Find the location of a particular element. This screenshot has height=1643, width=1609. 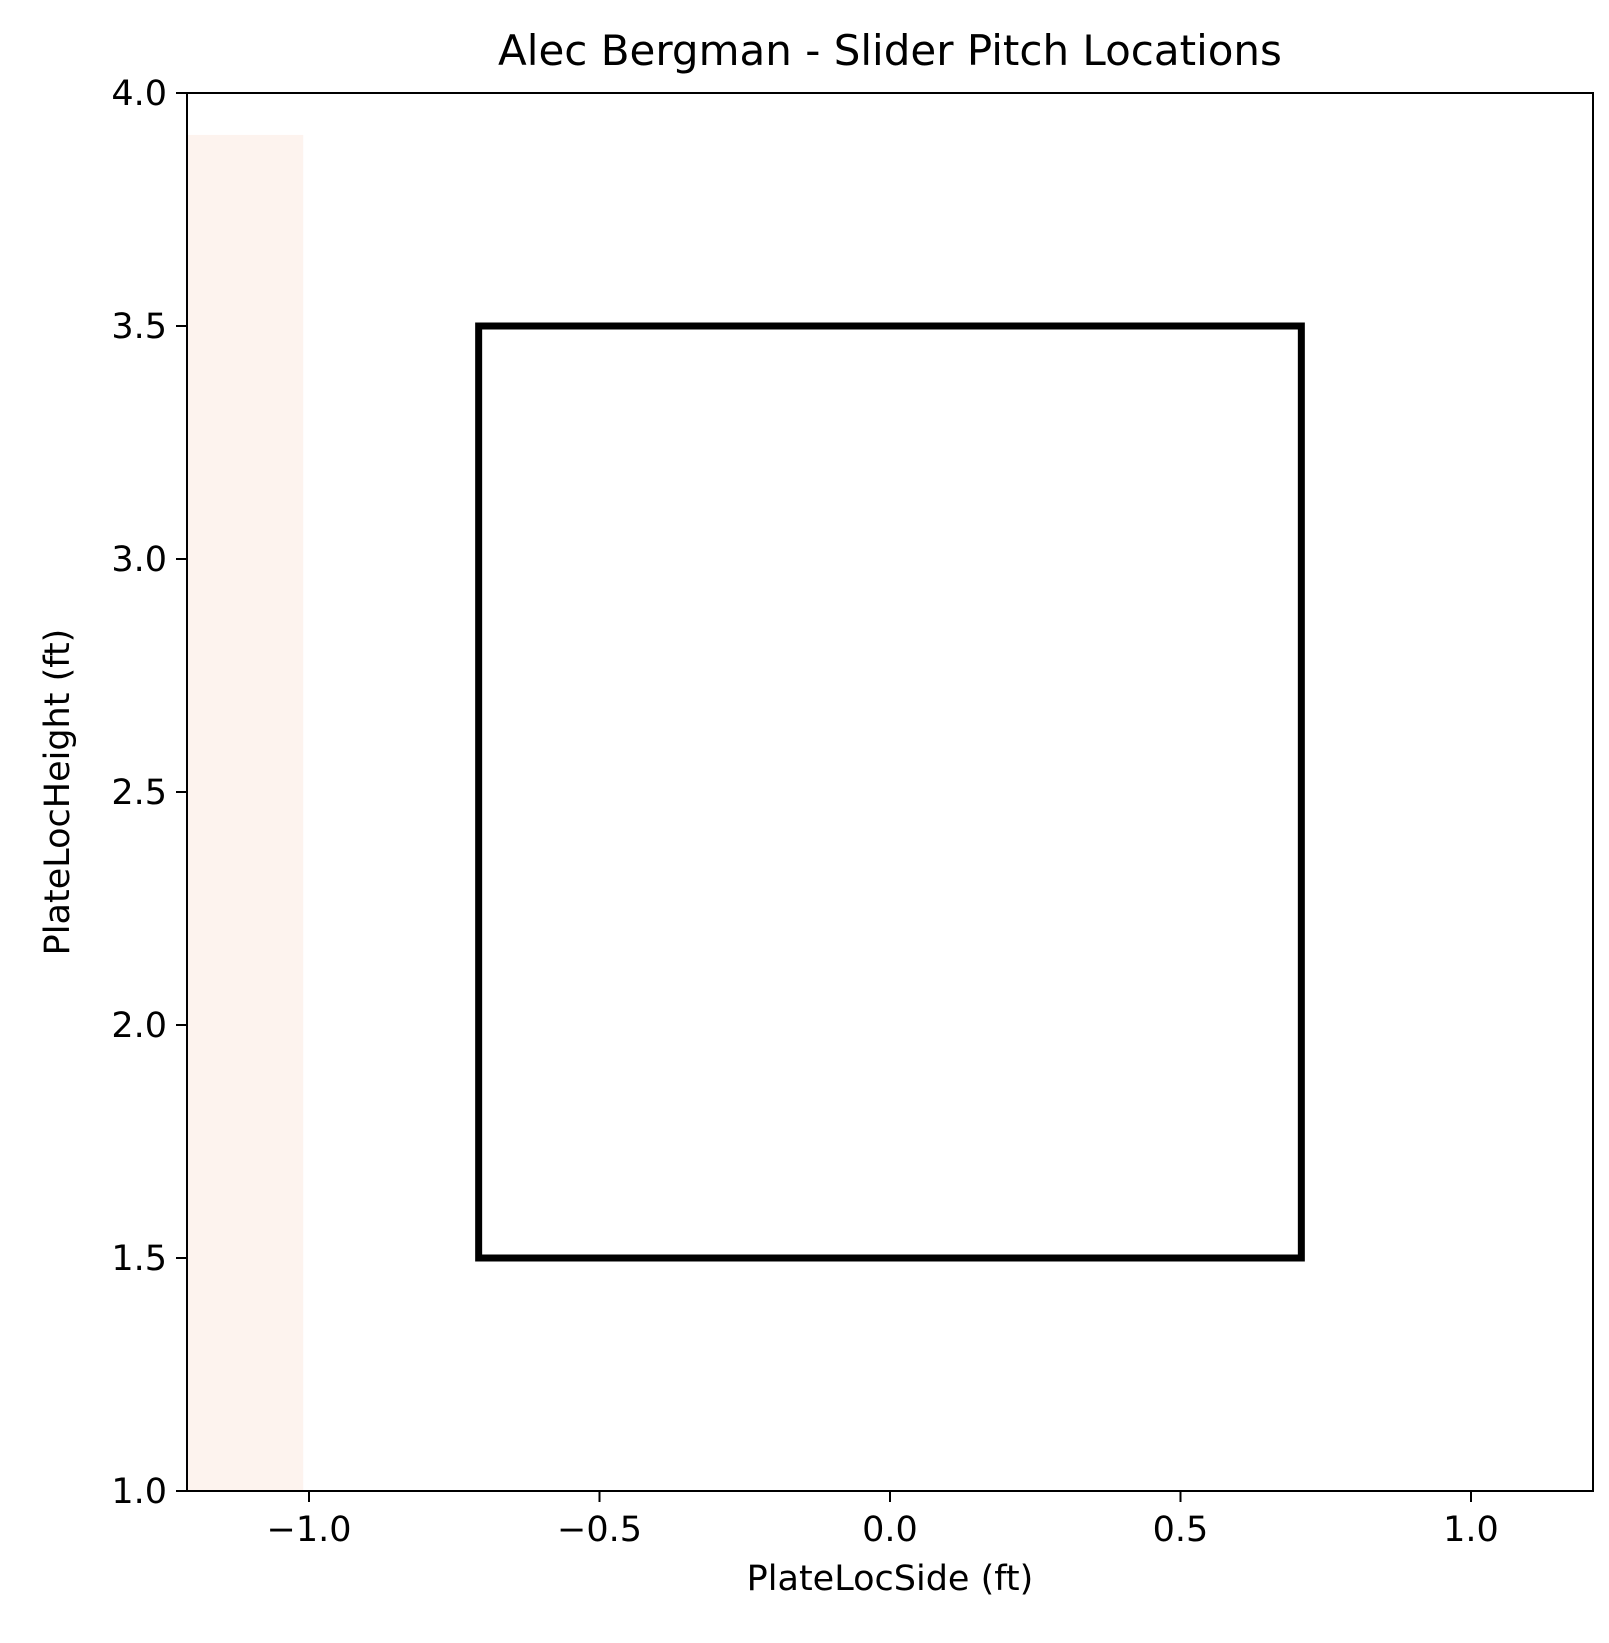

y-tick-label: 2.0 is located at coordinates (139, 1026).